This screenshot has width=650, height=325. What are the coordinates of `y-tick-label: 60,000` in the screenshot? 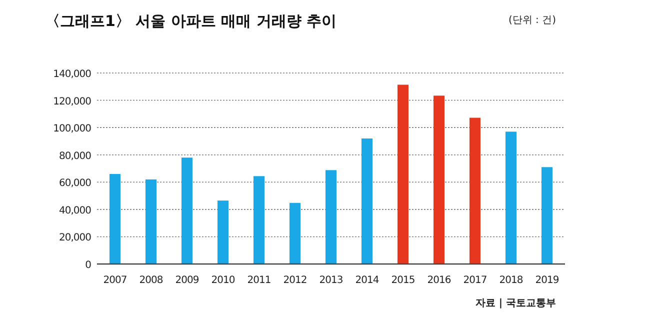 It's located at (75, 184).